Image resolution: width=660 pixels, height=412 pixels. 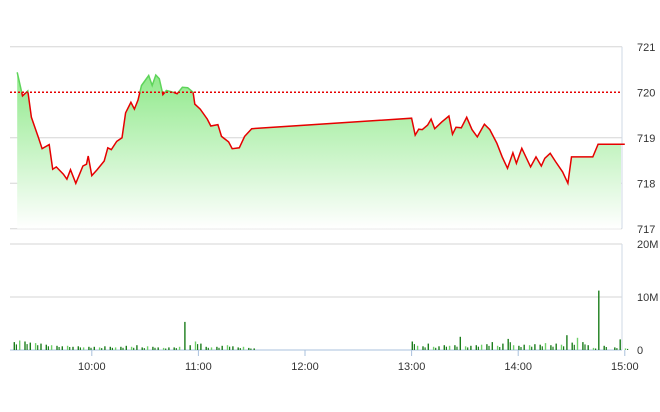 I want to click on time-tick-label: 11:00, so click(x=198, y=367).